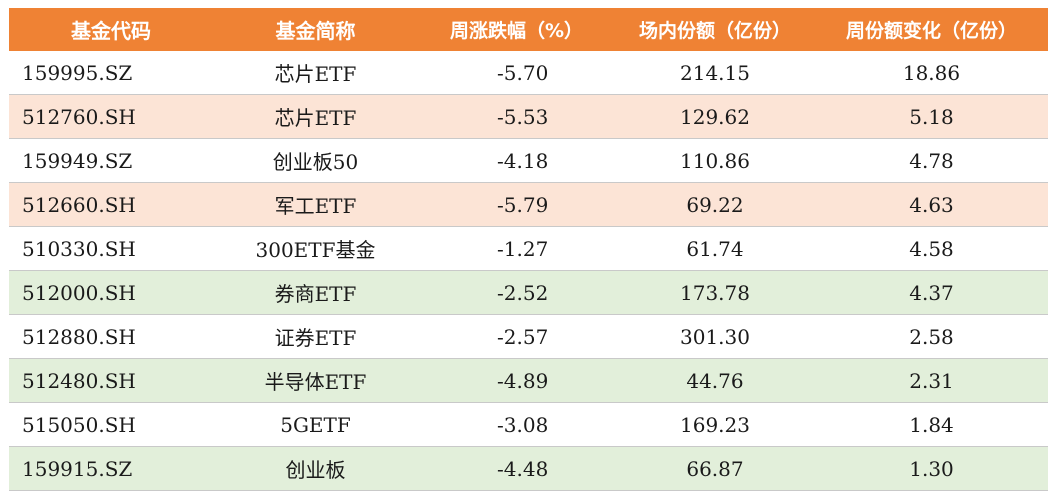  Describe the element at coordinates (111, 73) in the screenshot. I see `fund-code-cell: 159995.SZ` at that location.